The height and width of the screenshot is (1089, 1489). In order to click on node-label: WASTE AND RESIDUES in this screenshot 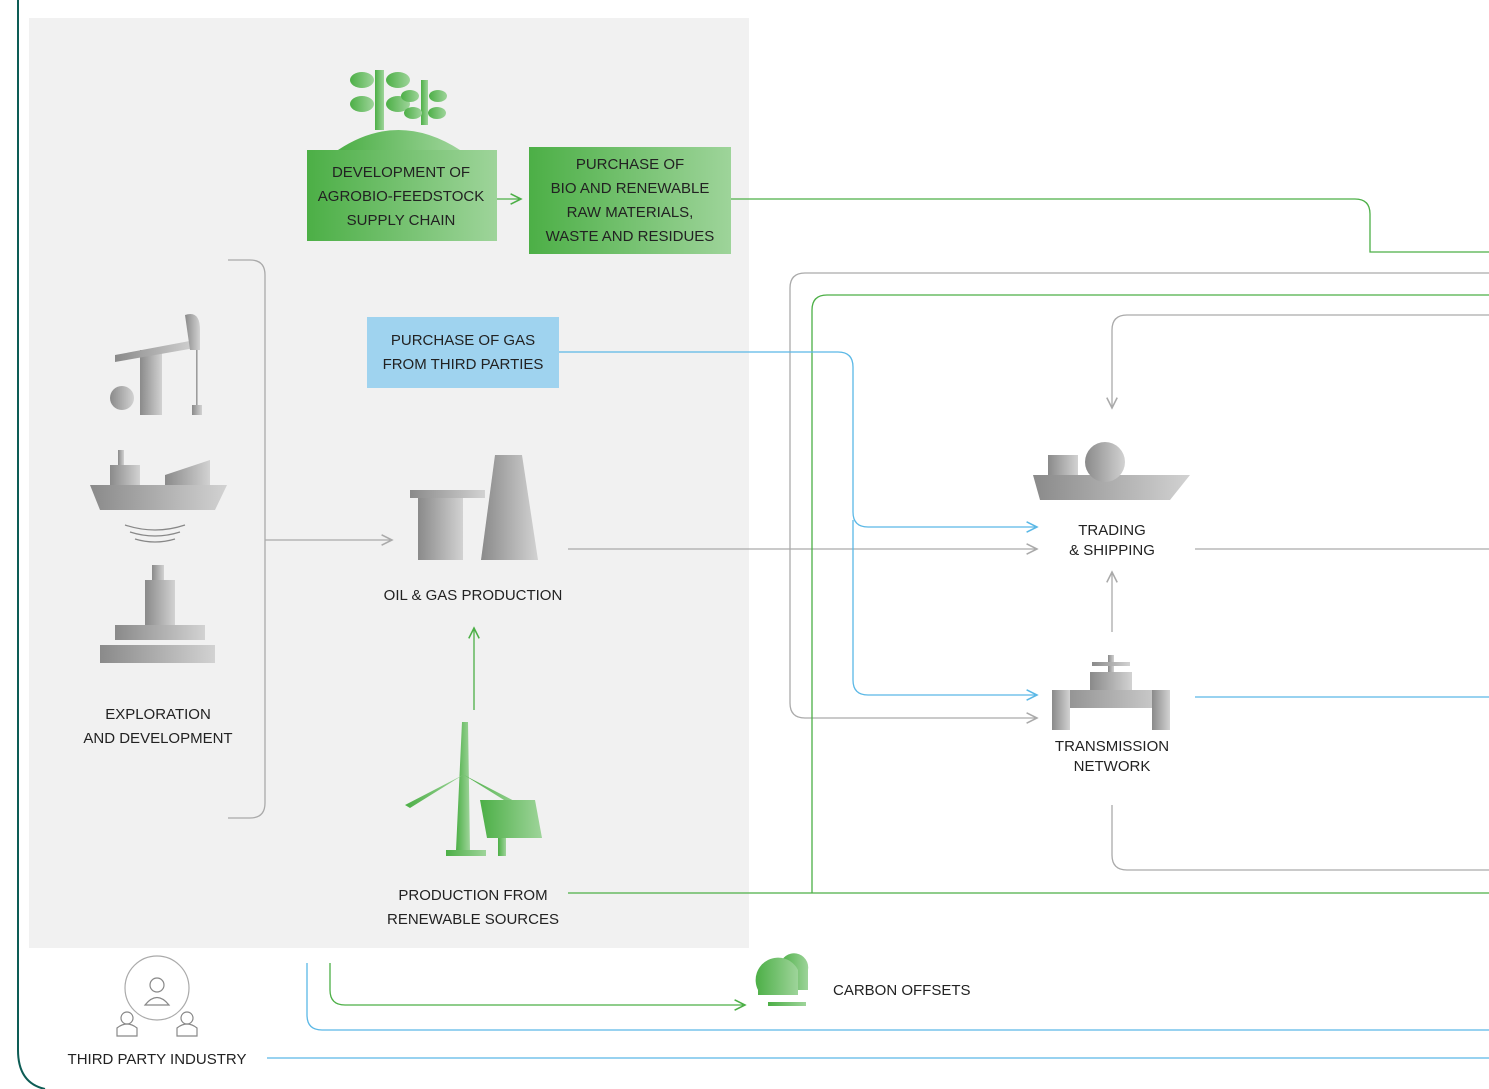, I will do `click(630, 236)`.